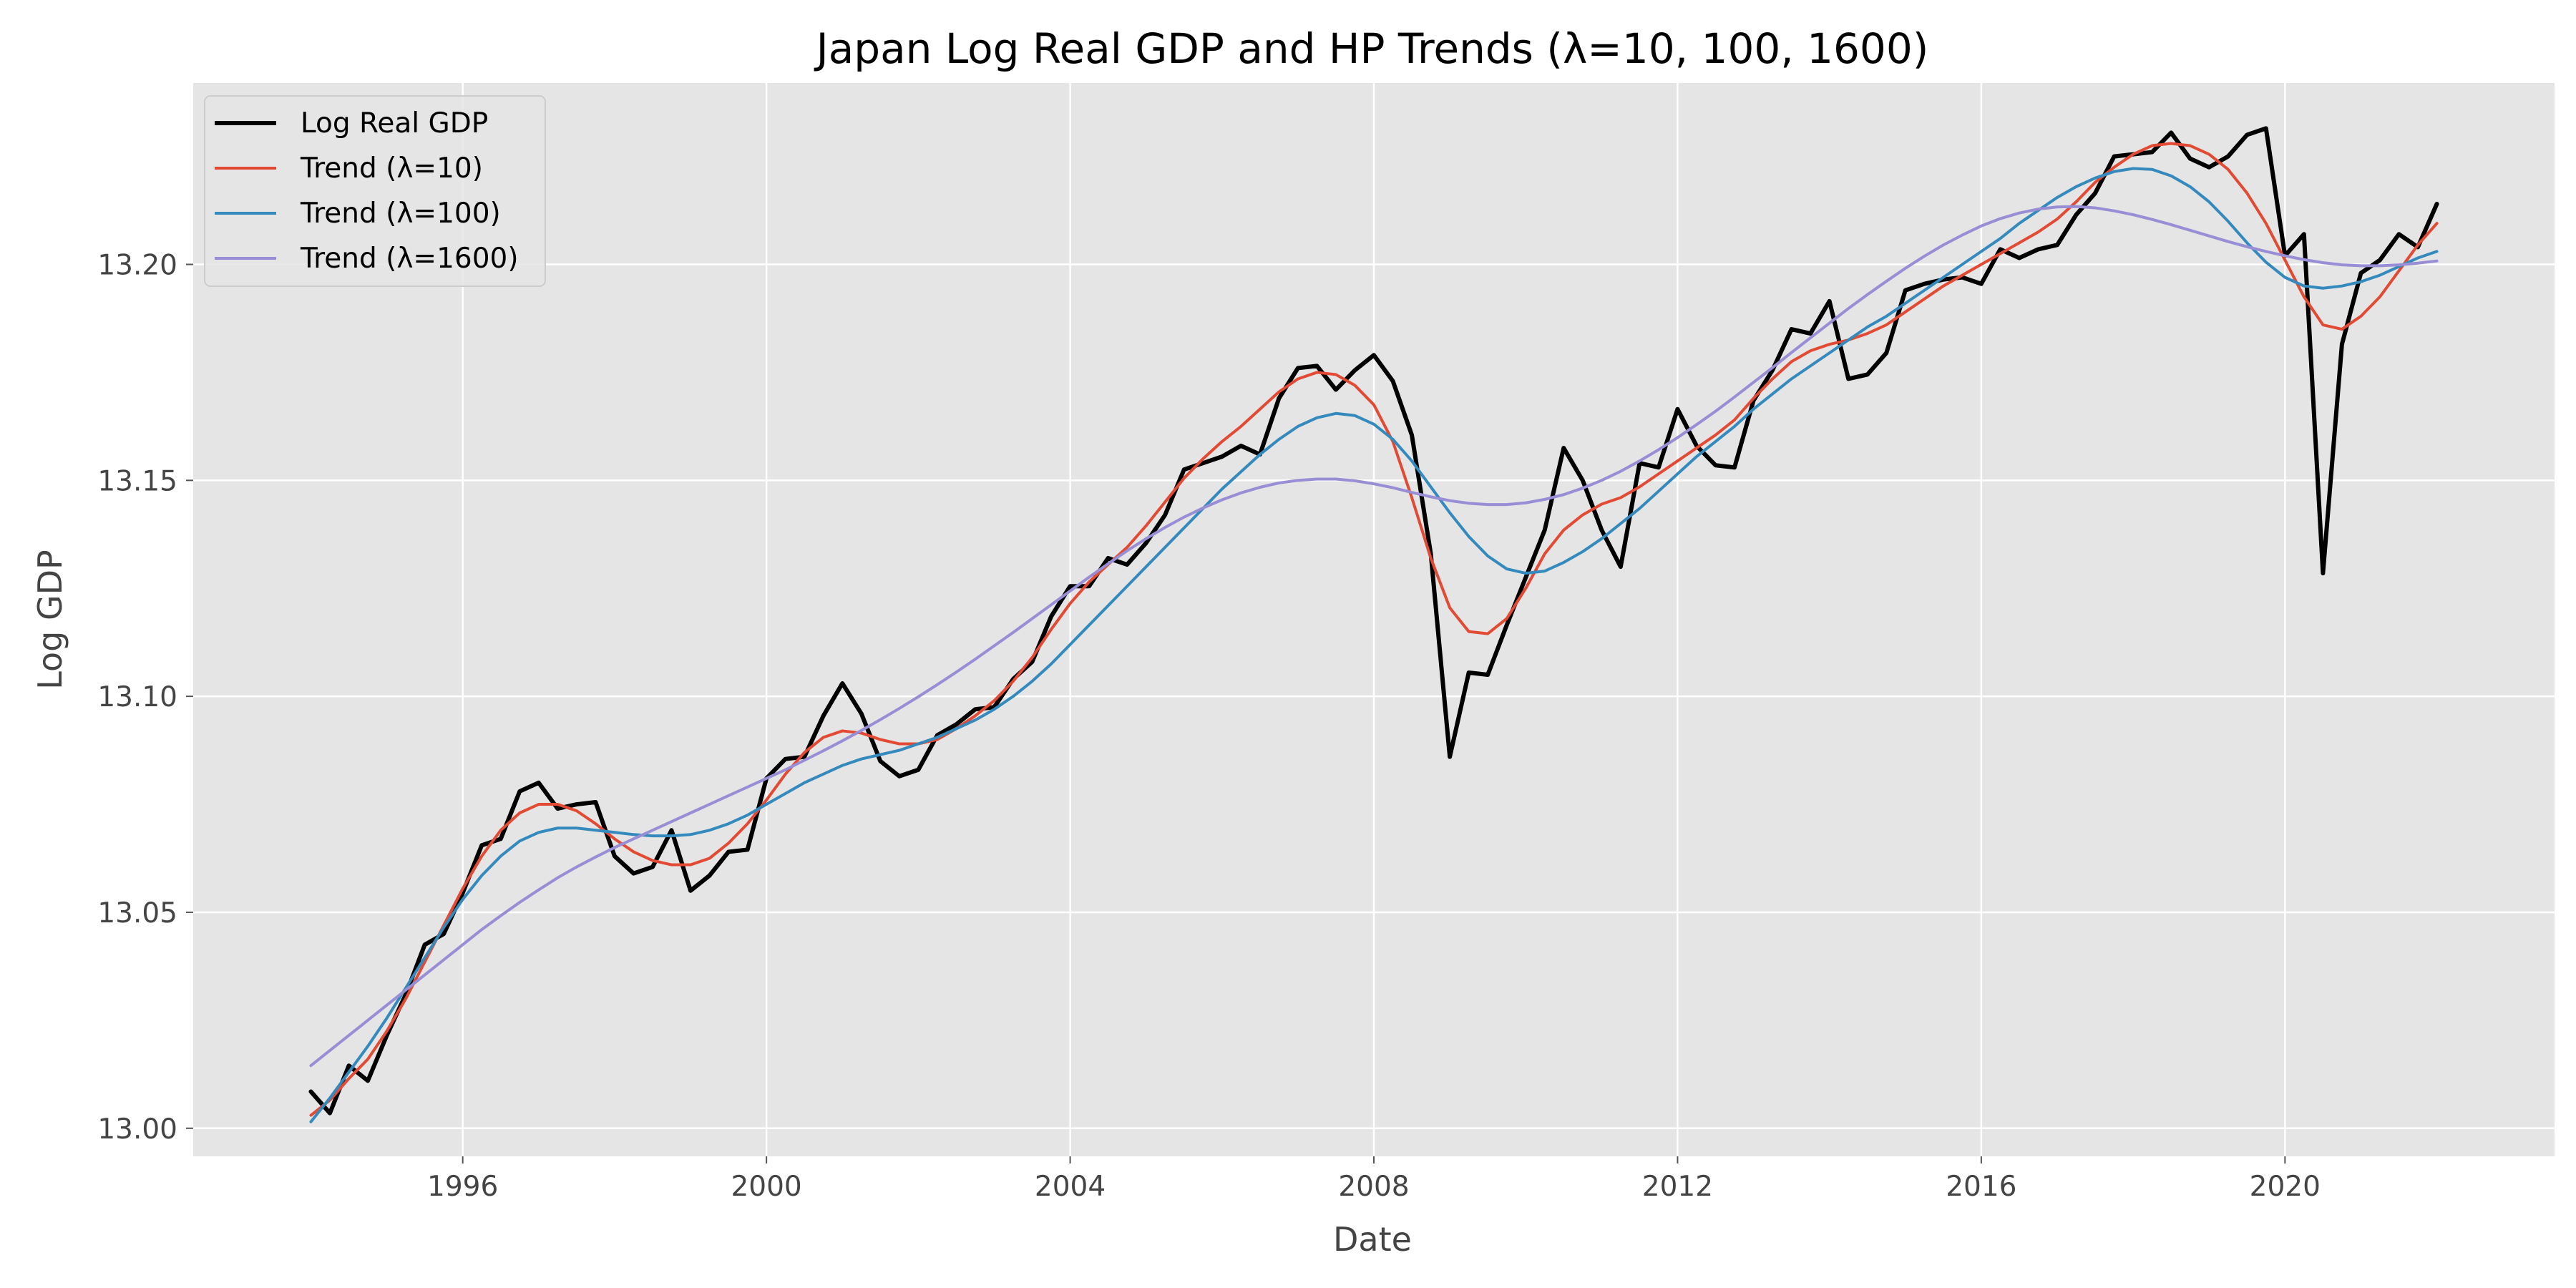 This screenshot has height=1288, width=2576. Describe the element at coordinates (400, 213) in the screenshot. I see `legend-label-trend-100: Trend (λ=100)` at that location.